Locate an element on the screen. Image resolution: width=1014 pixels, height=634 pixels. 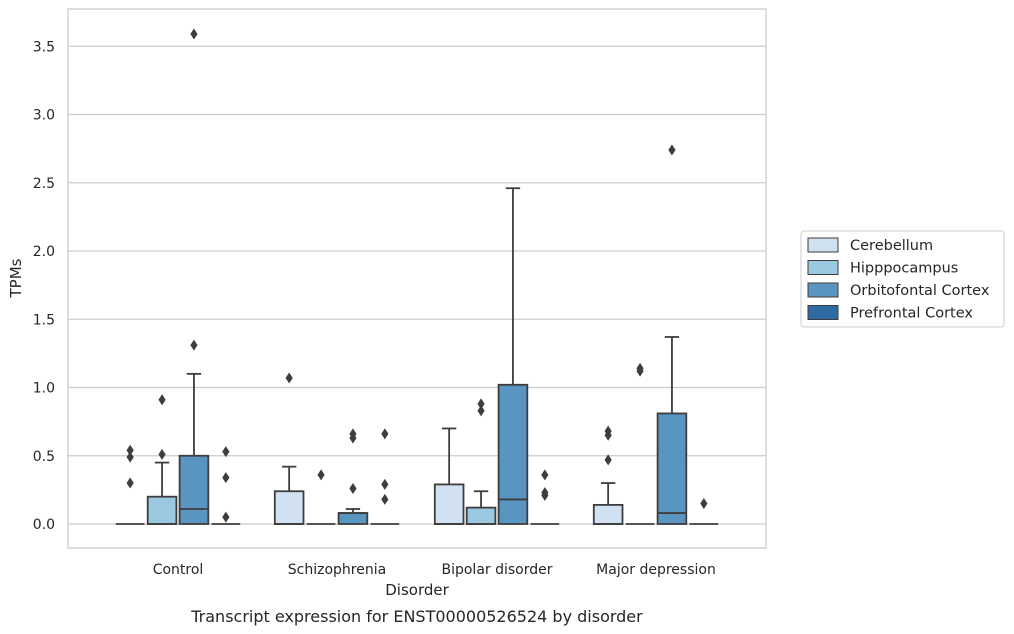
y-tick-label: 1.5 is located at coordinates (44, 320).